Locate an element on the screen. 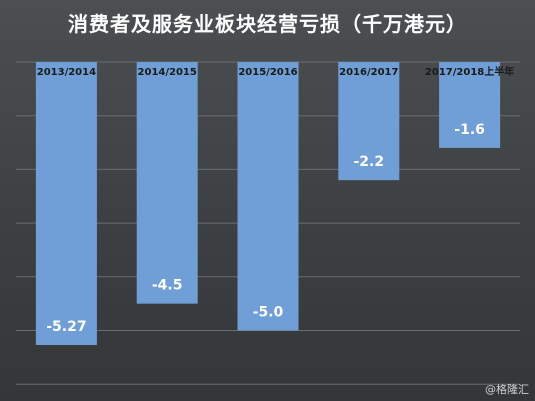 Image resolution: width=535 pixels, height=401 pixels. watermark-text: @格隆汇 is located at coordinates (507, 389).